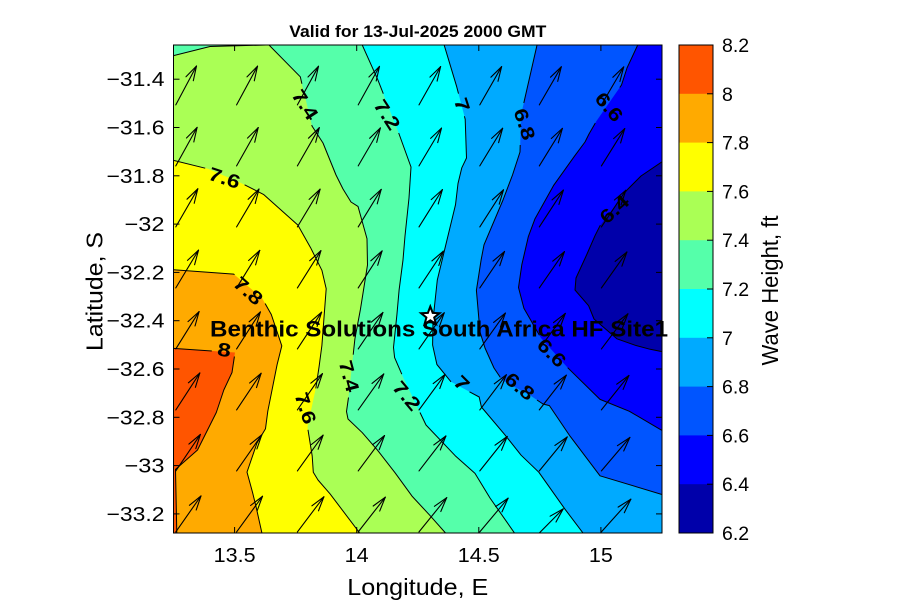 The height and width of the screenshot is (600, 900). What do you see at coordinates (145, 225) in the screenshot?
I see `svg-text: −32` at bounding box center [145, 225].